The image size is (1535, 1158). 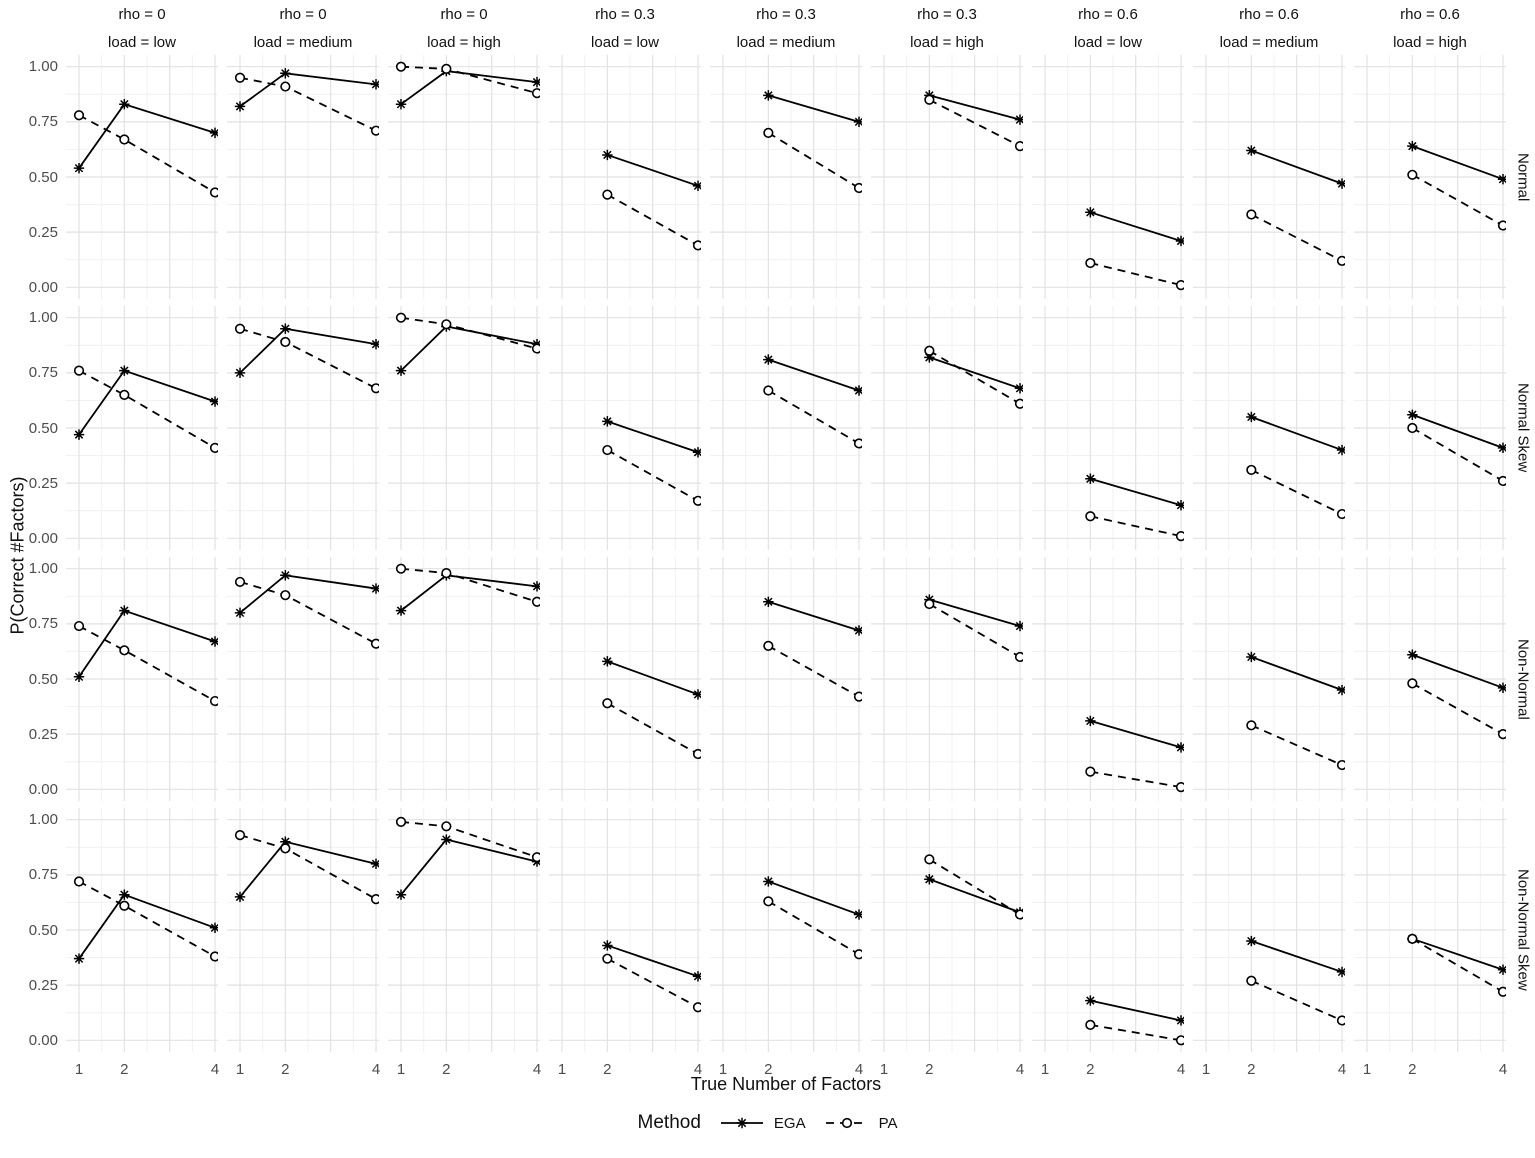 What do you see at coordinates (142, 428) in the screenshot?
I see `panel-r1-c0` at bounding box center [142, 428].